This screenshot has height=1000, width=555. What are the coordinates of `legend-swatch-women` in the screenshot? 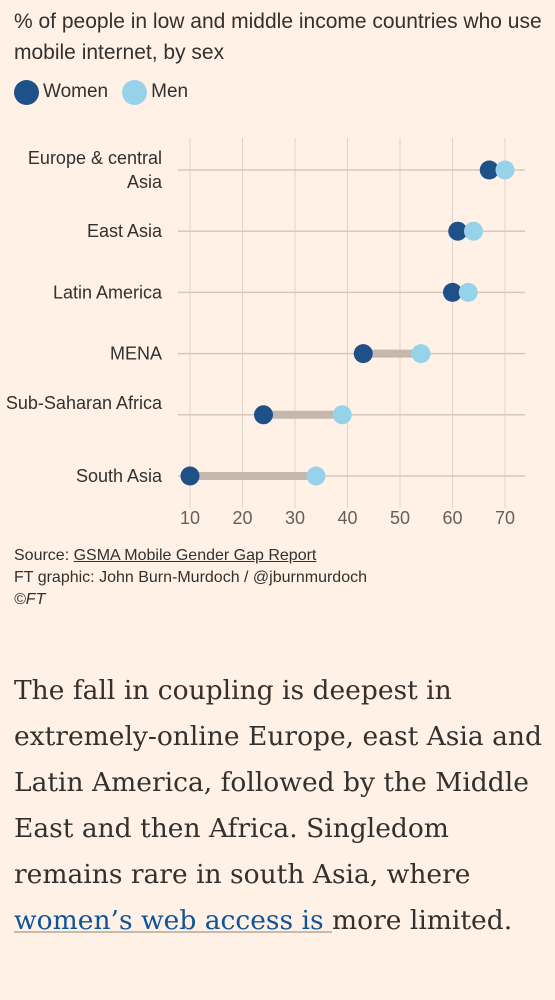 It's located at (26, 92).